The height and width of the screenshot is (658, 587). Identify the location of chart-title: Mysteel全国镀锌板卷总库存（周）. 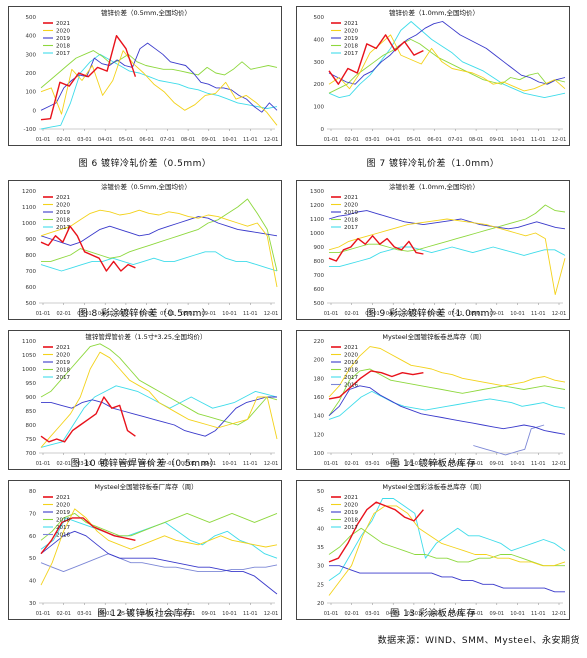
(433, 336).